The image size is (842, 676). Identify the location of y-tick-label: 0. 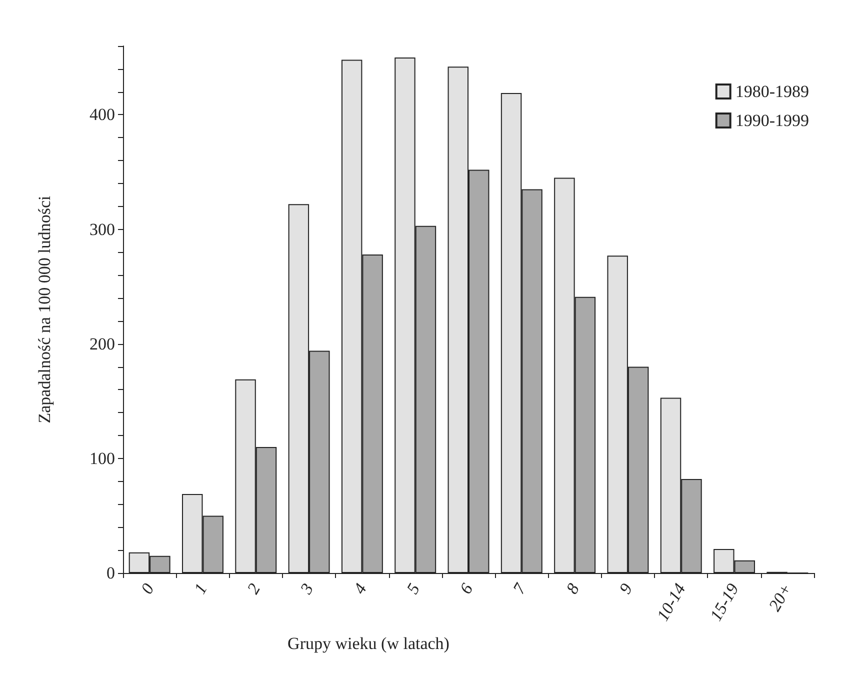
(110, 573).